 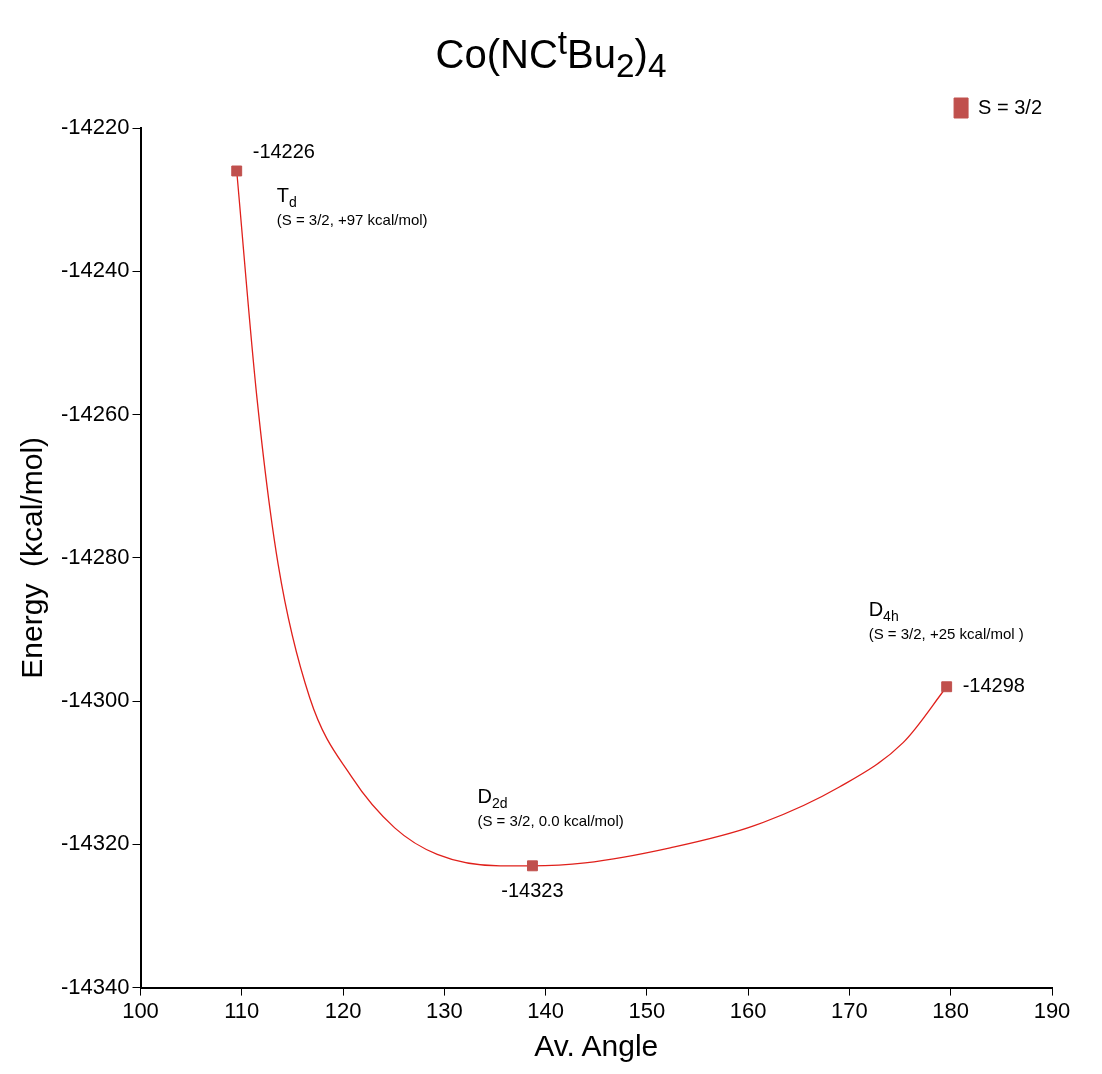 I want to click on y-tick-label: -14300, so click(x=95, y=700).